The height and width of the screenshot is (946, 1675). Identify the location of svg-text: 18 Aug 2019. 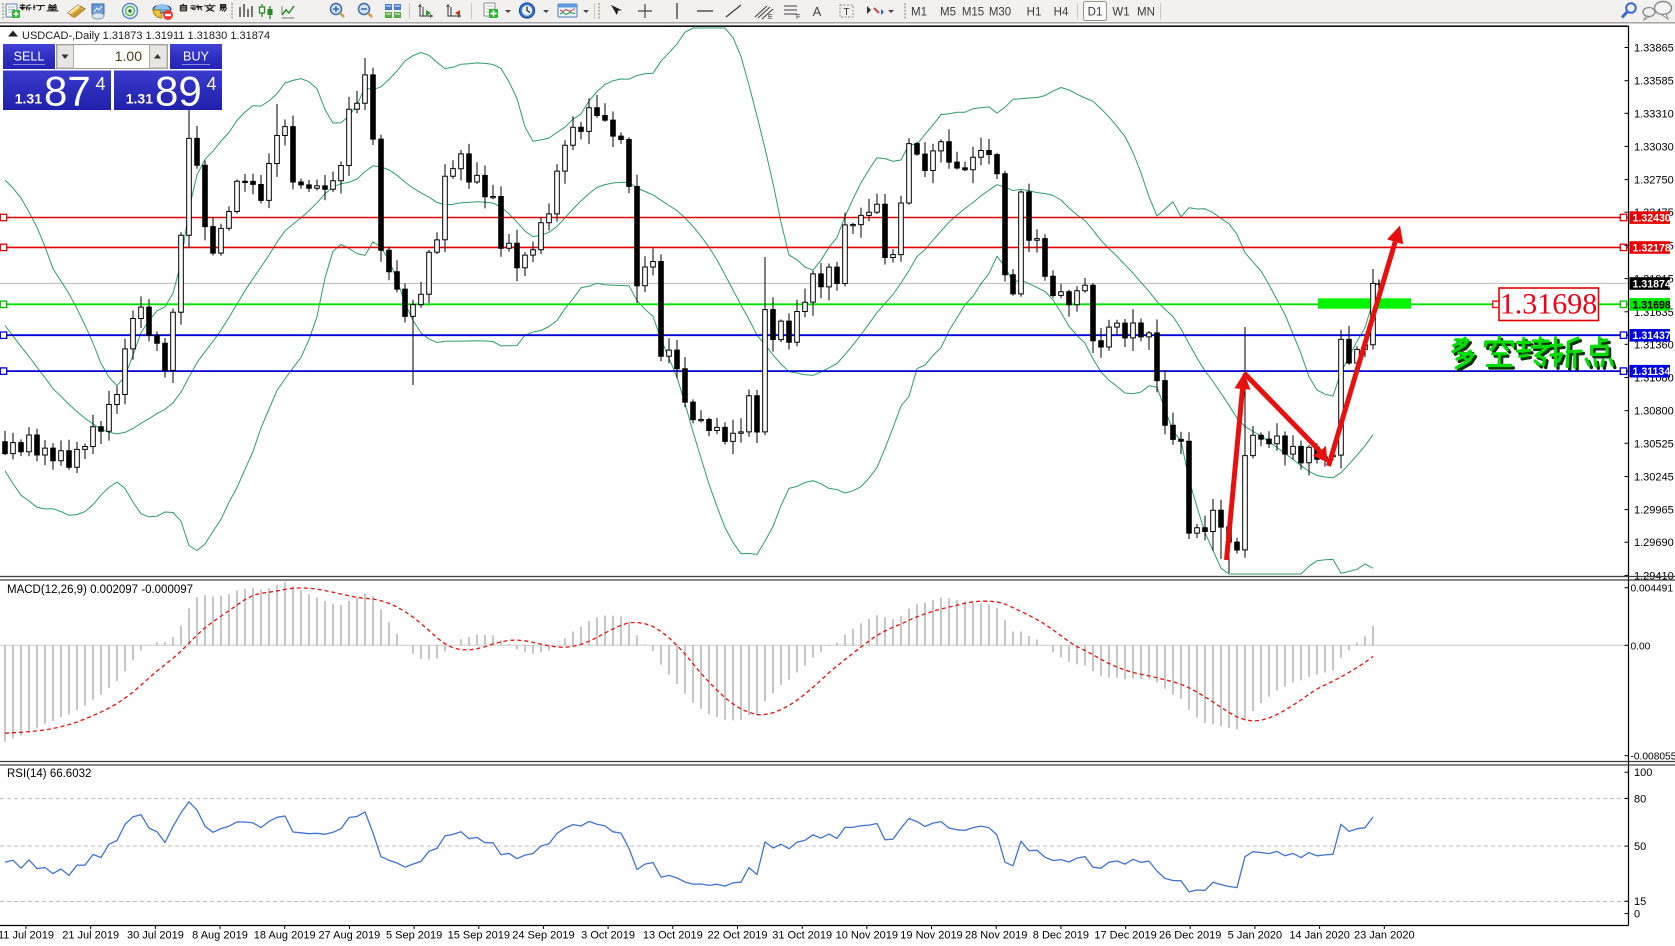
(285, 936).